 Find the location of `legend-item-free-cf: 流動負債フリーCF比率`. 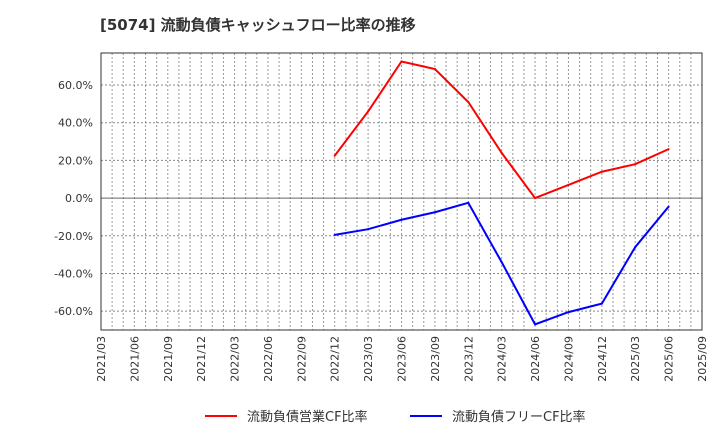

legend-item-free-cf: 流動負債フリーCF比率 is located at coordinates (498, 415).